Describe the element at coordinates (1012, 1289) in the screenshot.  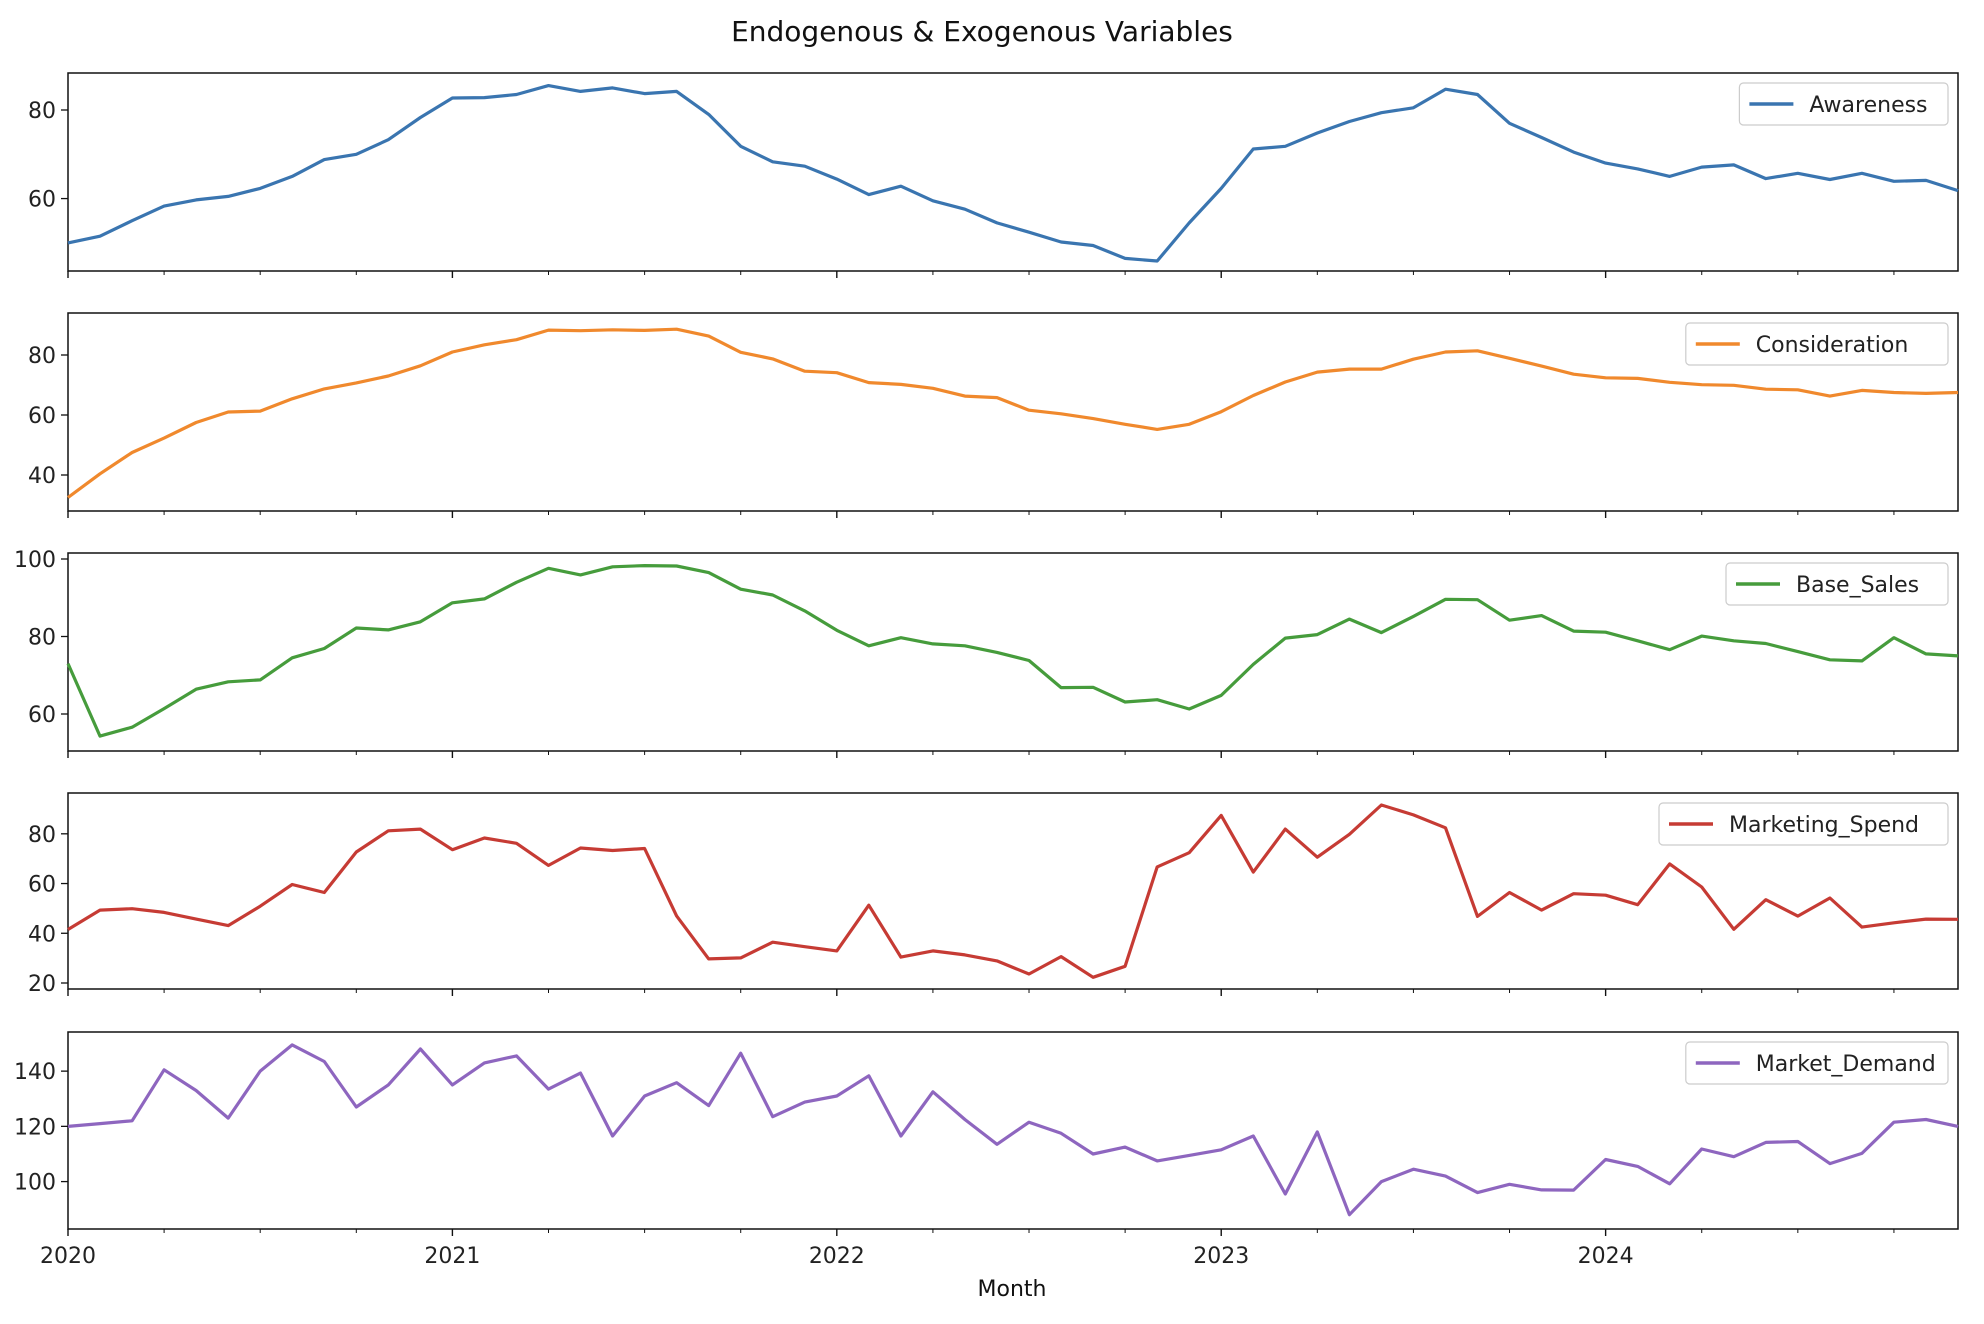
I see `x-axis-label: Month` at that location.